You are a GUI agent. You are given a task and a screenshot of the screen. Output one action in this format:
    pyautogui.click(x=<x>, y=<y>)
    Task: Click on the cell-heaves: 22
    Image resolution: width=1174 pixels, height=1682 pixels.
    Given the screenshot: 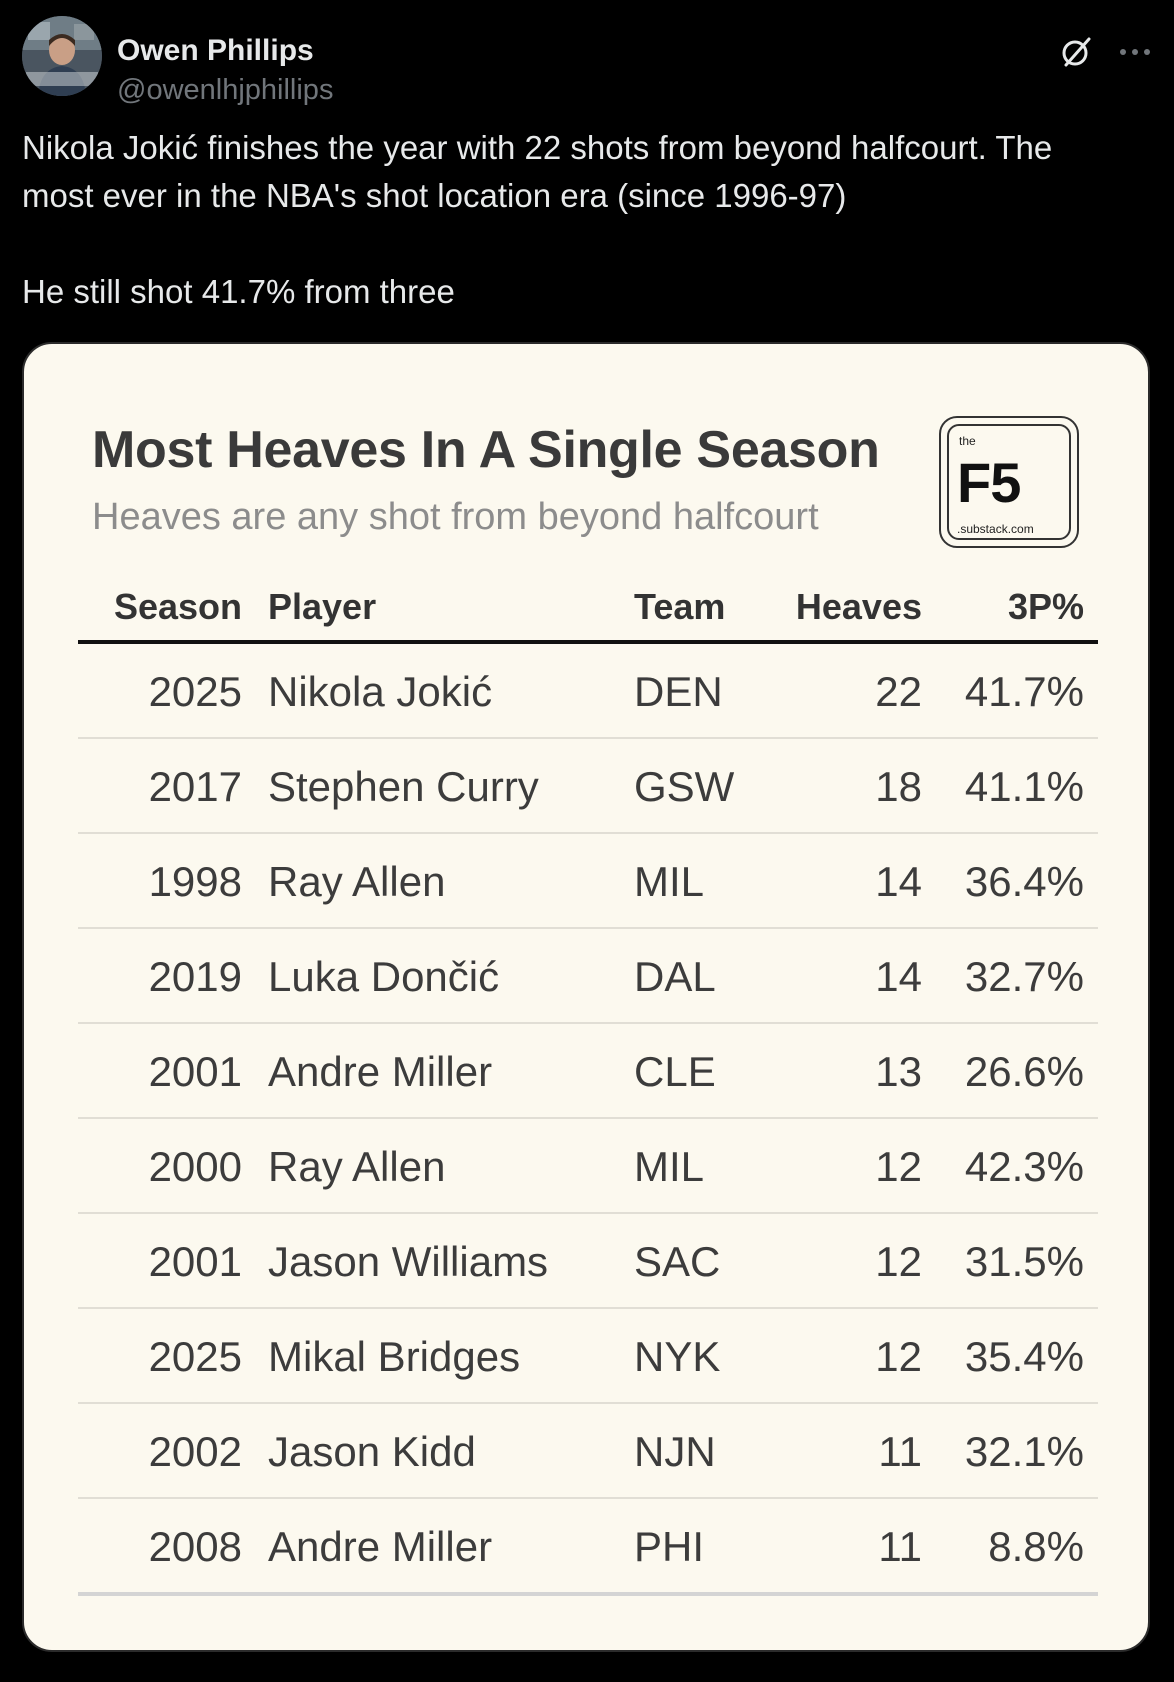 What is the action you would take?
    pyautogui.click(x=898, y=691)
    